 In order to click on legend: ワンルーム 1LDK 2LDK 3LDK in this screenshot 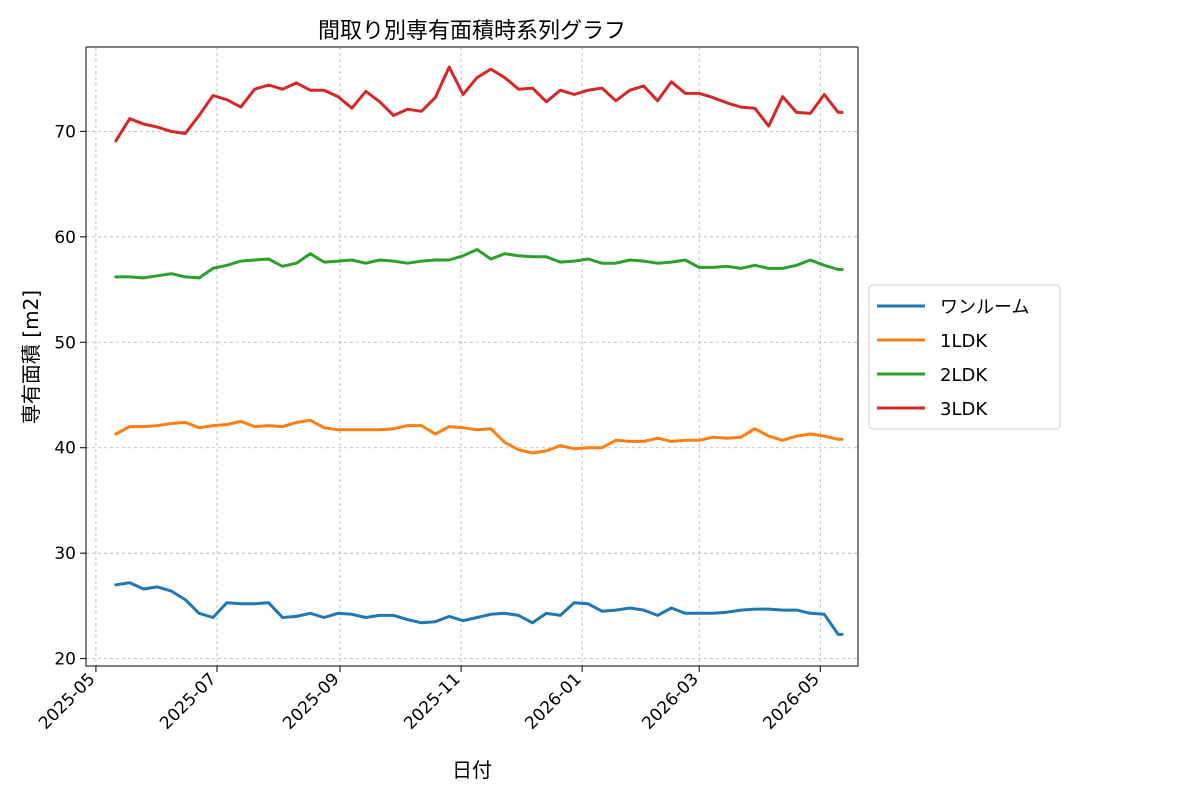, I will do `click(964, 357)`.